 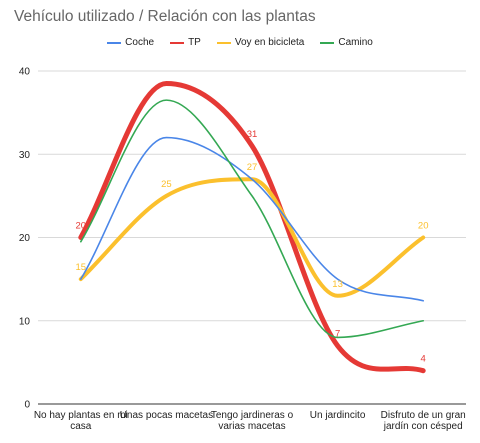 What do you see at coordinates (81, 267) in the screenshot?
I see `data-label-voy-en-bicicleta: 15` at bounding box center [81, 267].